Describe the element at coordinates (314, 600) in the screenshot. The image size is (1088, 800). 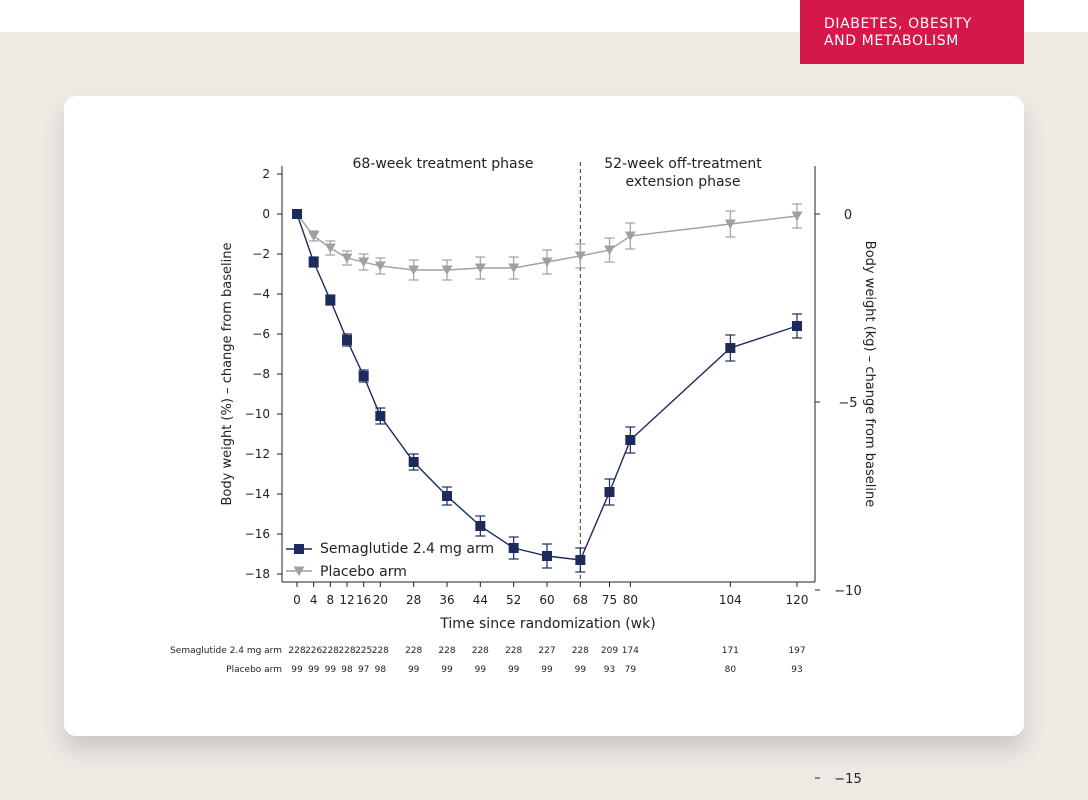
I see `x-tick-label: 4` at that location.